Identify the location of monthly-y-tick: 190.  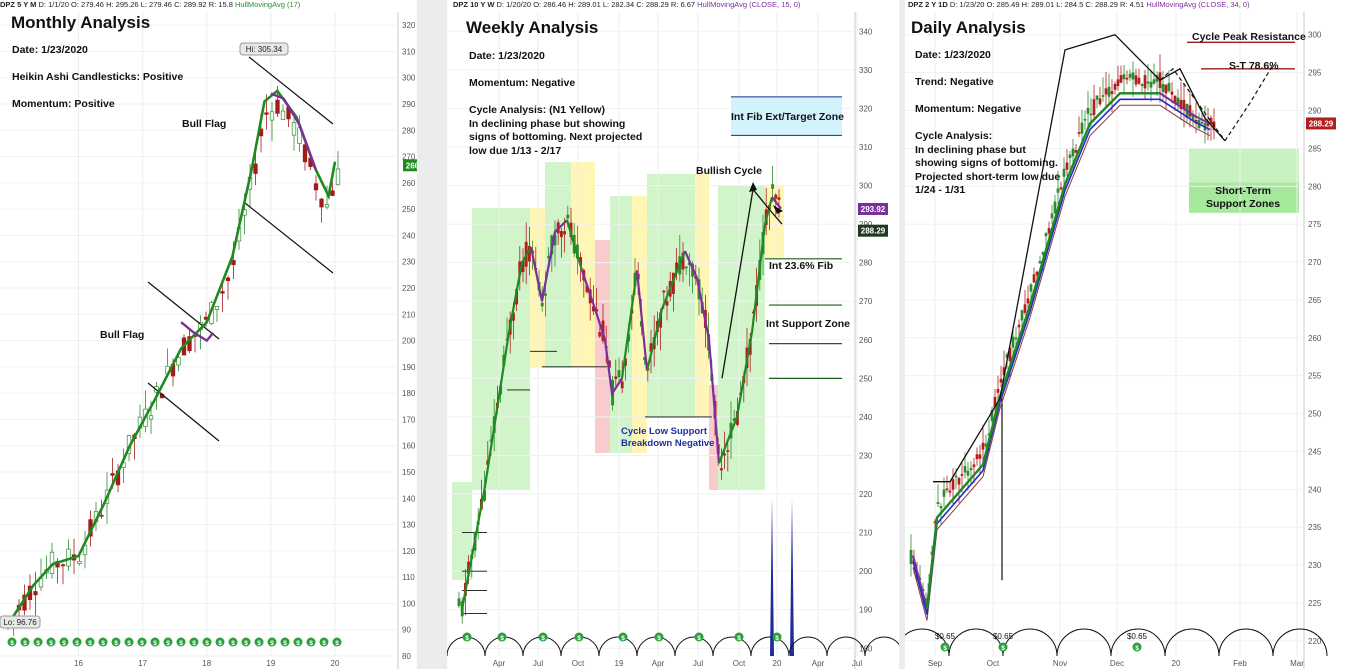
(409, 367).